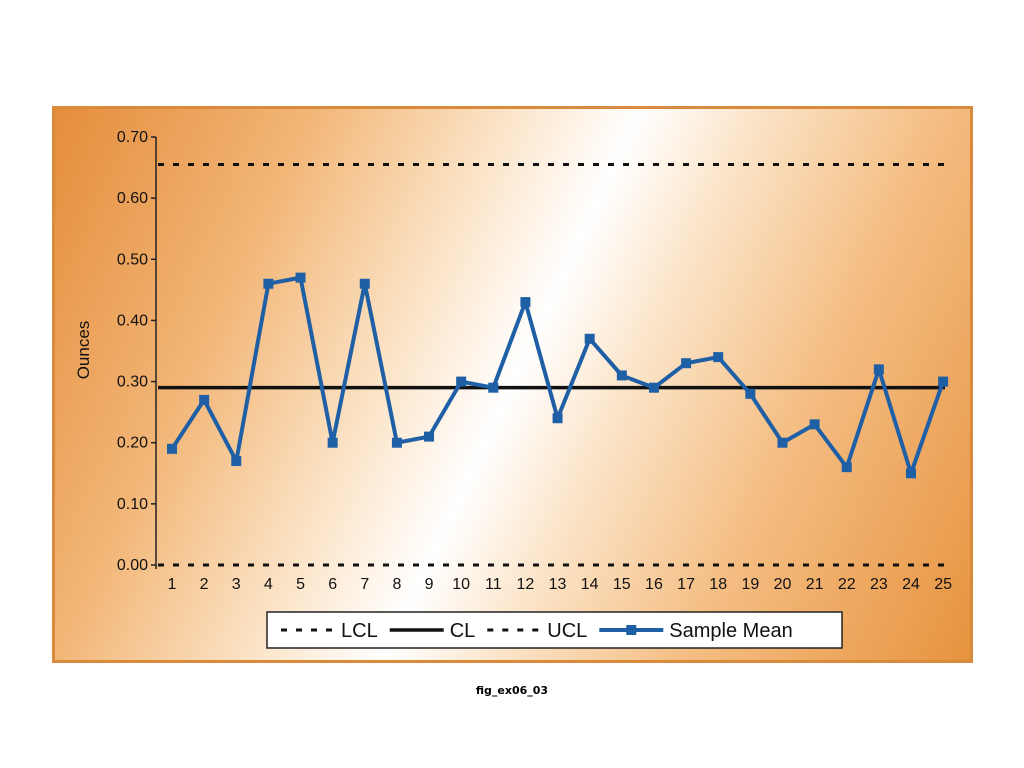 The image size is (1024, 768). Describe the element at coordinates (132, 565) in the screenshot. I see `y-tick-label: 0.00` at that location.